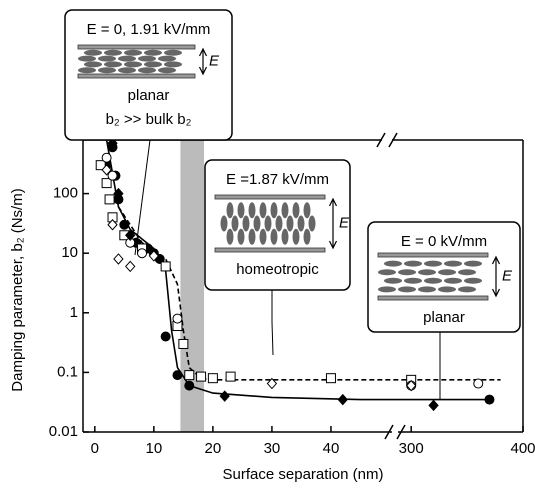 Image resolution: width=535 pixels, height=490 pixels. I want to click on x-tick-label: 30, so click(272, 448).